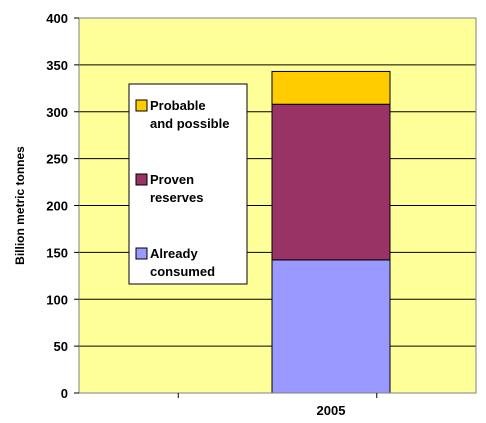 Image resolution: width=486 pixels, height=423 pixels. What do you see at coordinates (172, 179) in the screenshot?
I see `legend-label: Proven` at bounding box center [172, 179].